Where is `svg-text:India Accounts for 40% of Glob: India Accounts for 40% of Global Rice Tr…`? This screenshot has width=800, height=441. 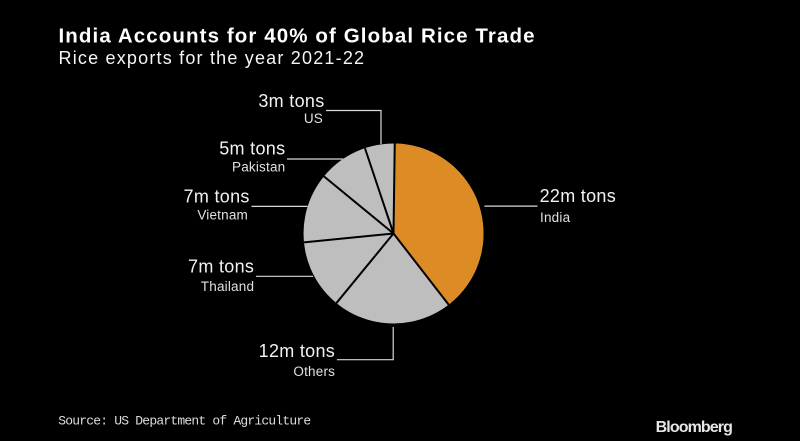
svg-text:India Accounts for 40% of Glob: India Accounts for 40% of Global Rice Tr… is located at coordinates (297, 36).